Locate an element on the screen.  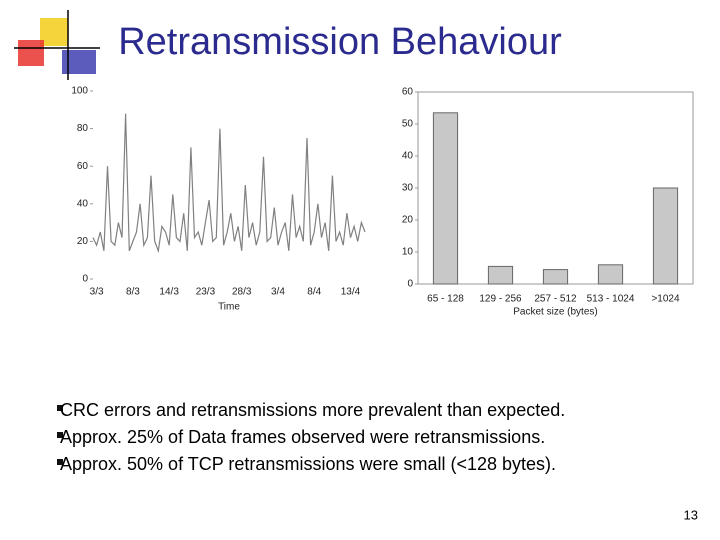
y-tick-label: 30 is located at coordinates (408, 188).